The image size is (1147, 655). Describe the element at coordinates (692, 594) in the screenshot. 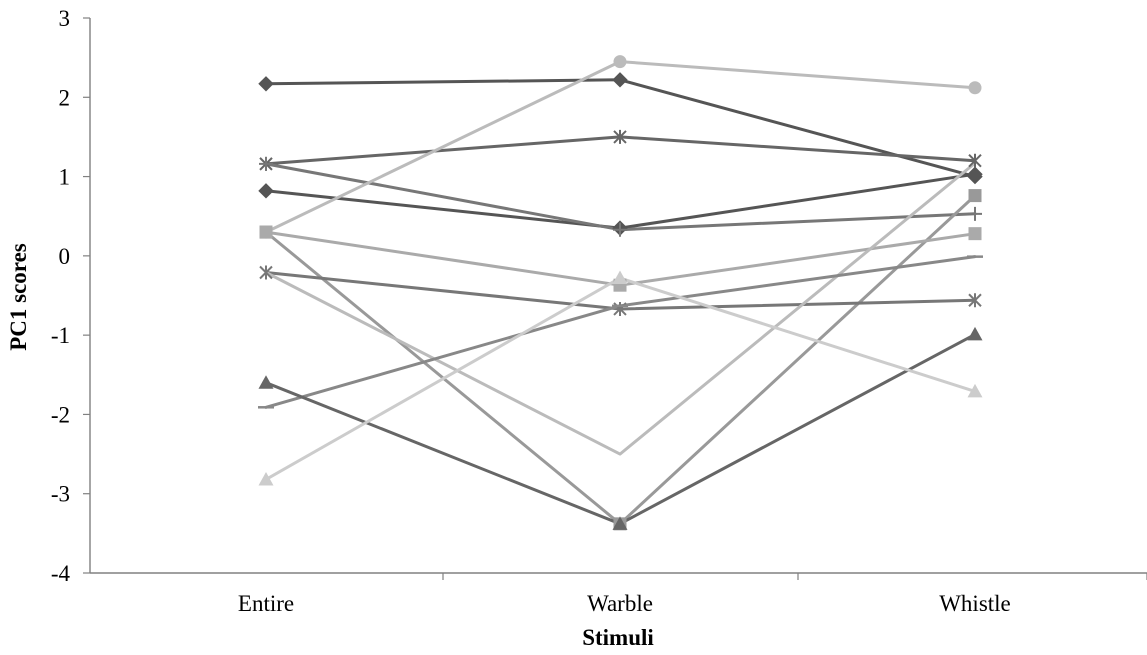

I see `x-ticks: Entire Warble Whistle` at that location.